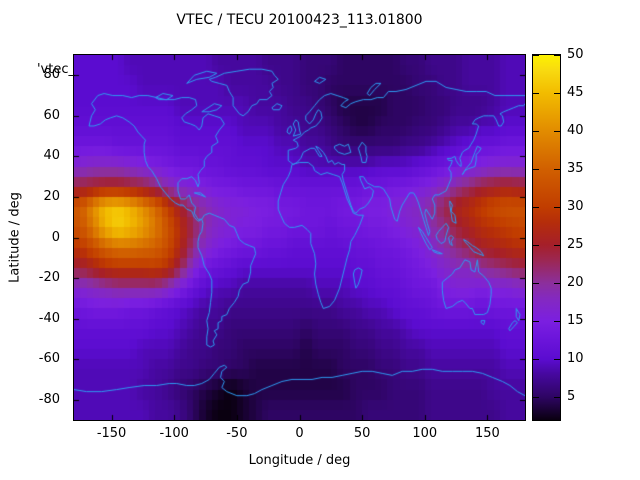 This screenshot has width=640, height=480. I want to click on key-label: 'vtec_, so click(55, 69).